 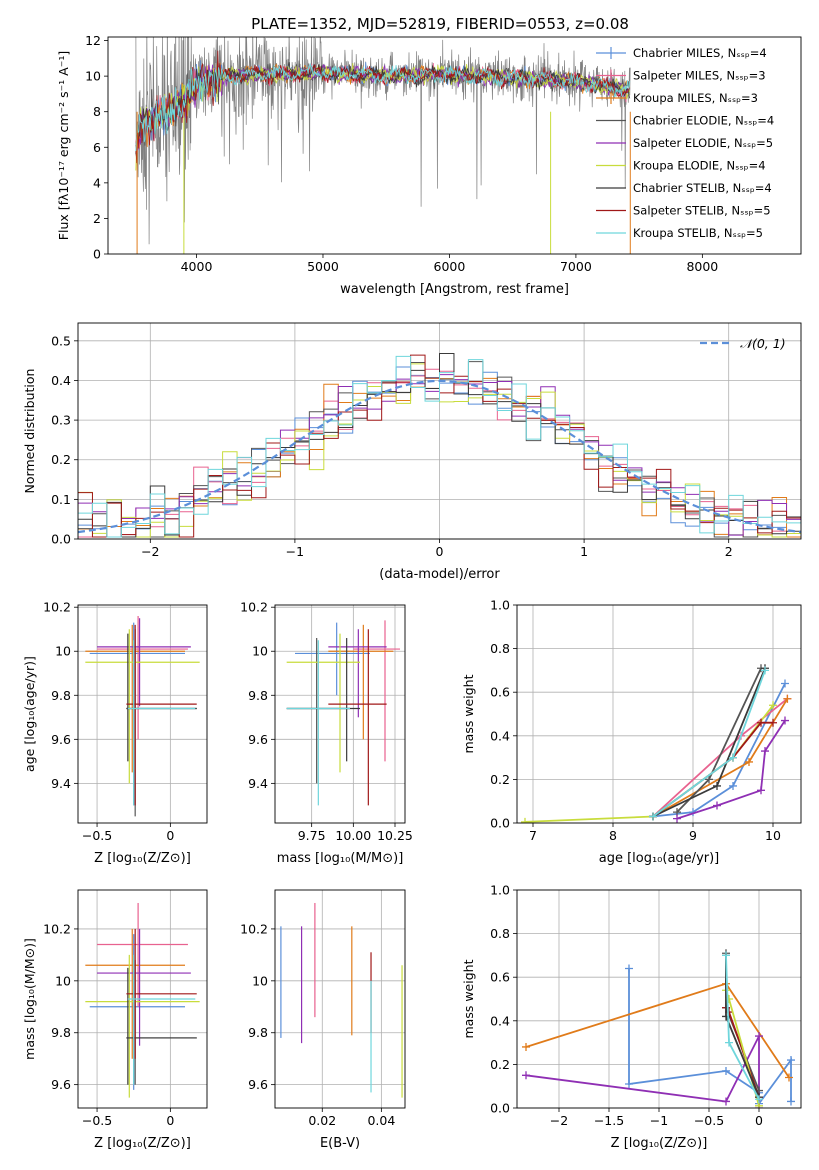 I want to click on y-tick-label: 0.3, so click(x=61, y=420).